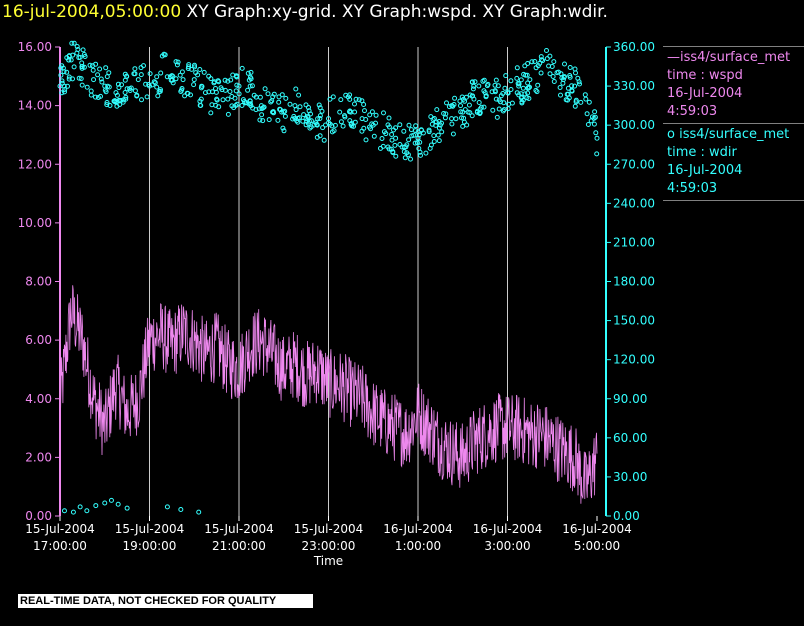  What do you see at coordinates (150, 546) in the screenshot?
I see `x-tick-label-time: 19:00:00` at bounding box center [150, 546].